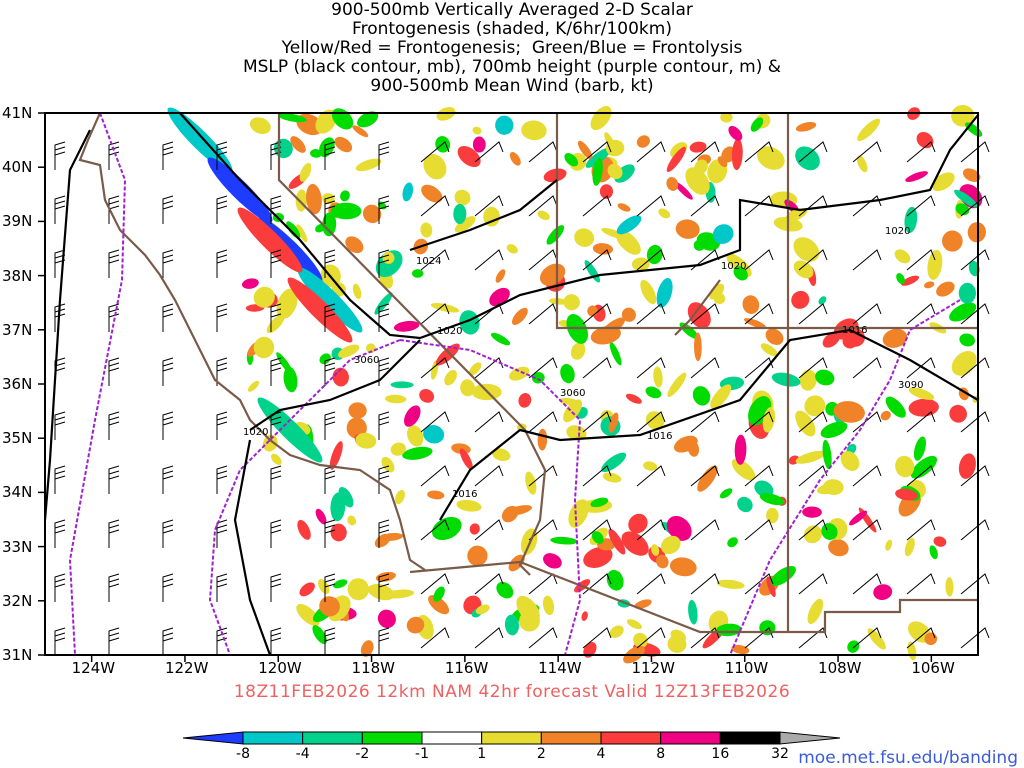 The width and height of the screenshot is (1024, 768). What do you see at coordinates (17, 600) in the screenshot?
I see `lat-label: 32N` at bounding box center [17, 600].